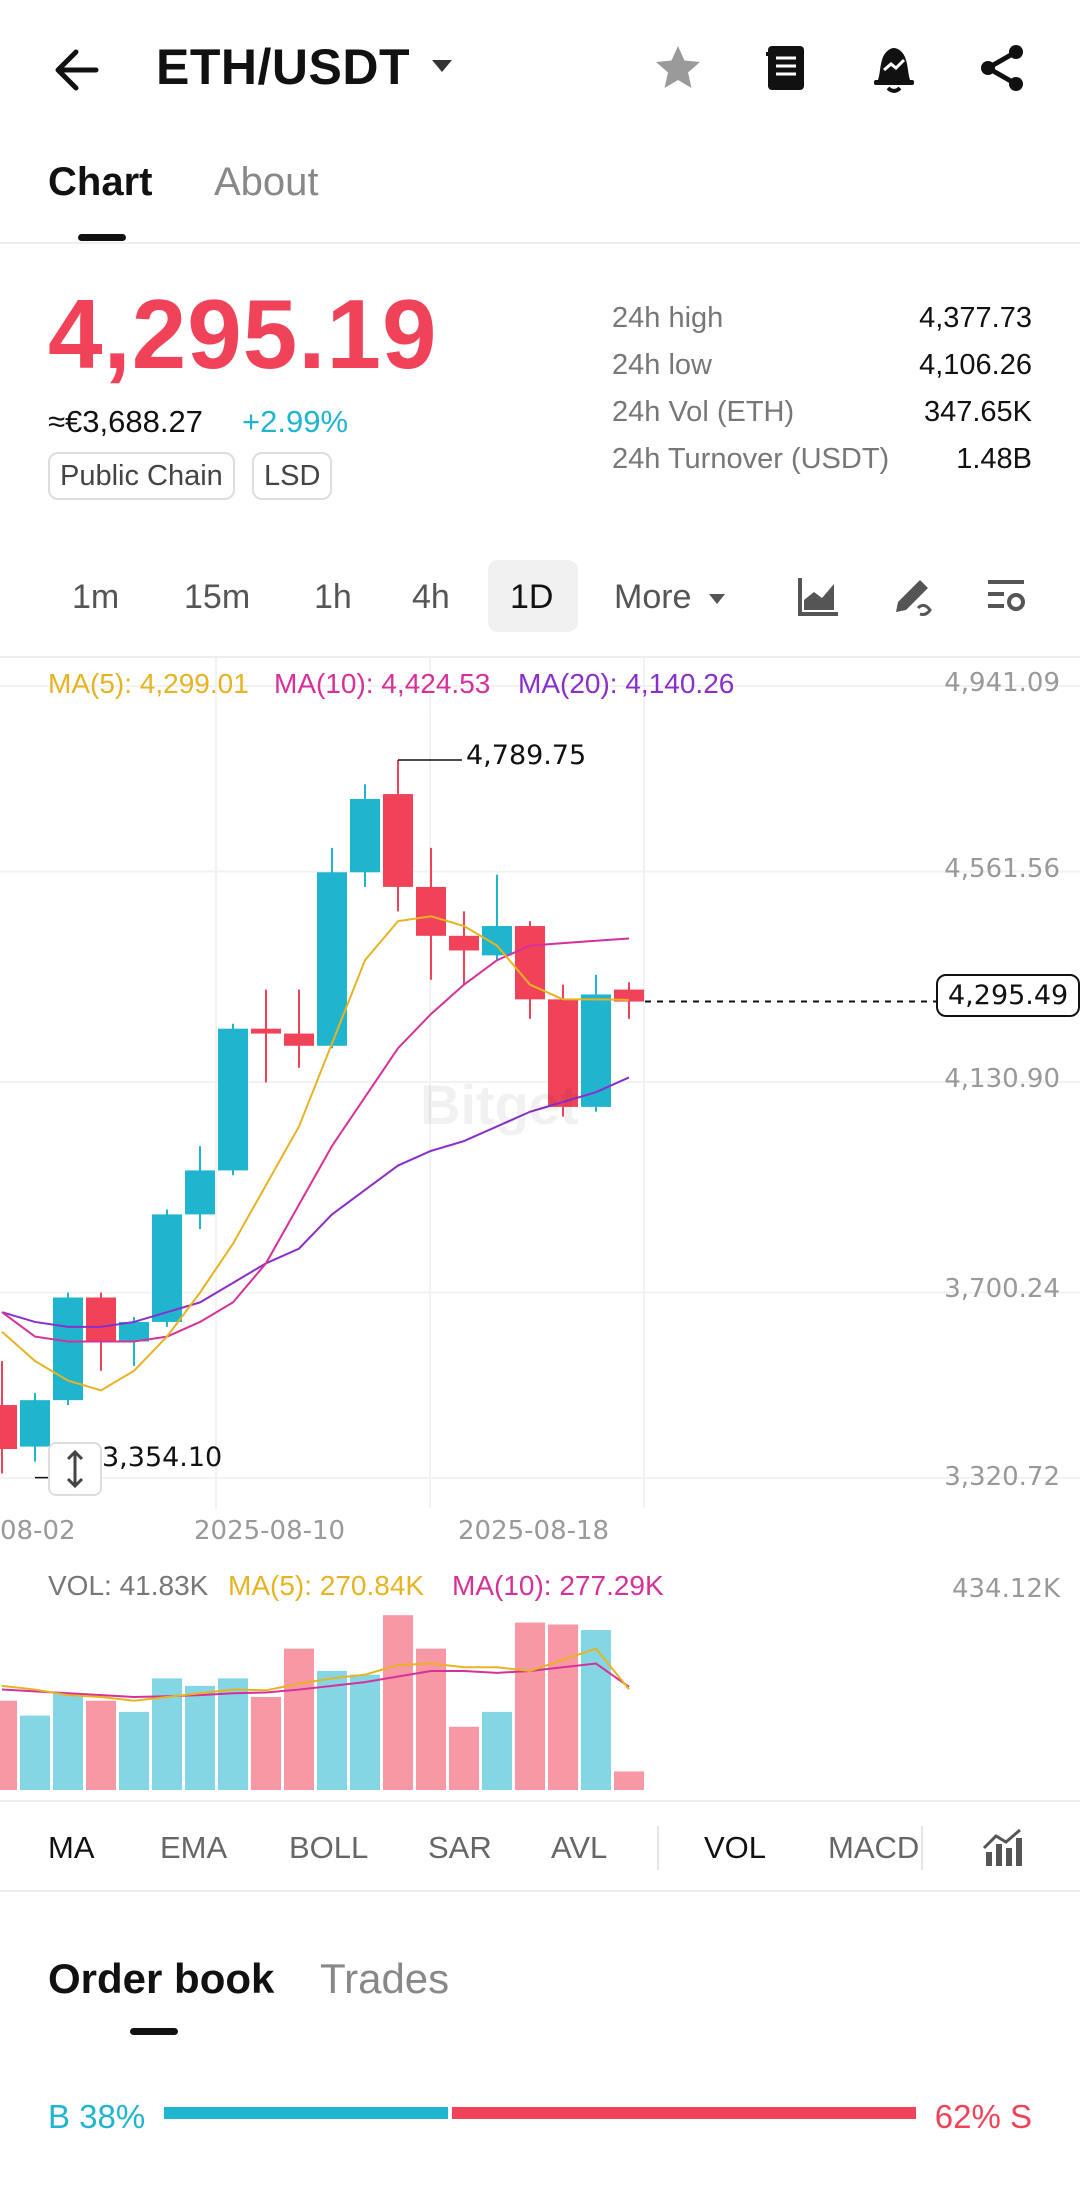 This screenshot has height=2207, width=1080. I want to click on price-axis-label: 4,941.09, so click(1002, 683).